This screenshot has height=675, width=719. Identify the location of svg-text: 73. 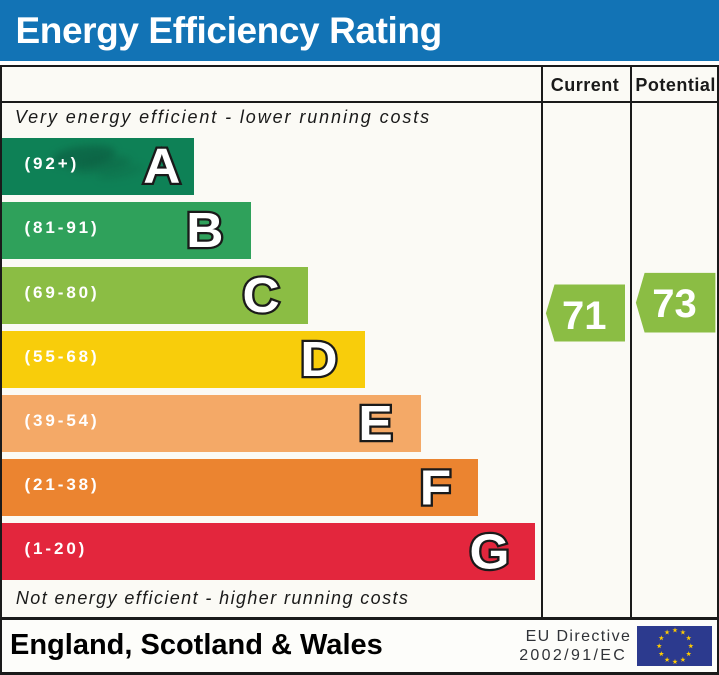
(674, 304).